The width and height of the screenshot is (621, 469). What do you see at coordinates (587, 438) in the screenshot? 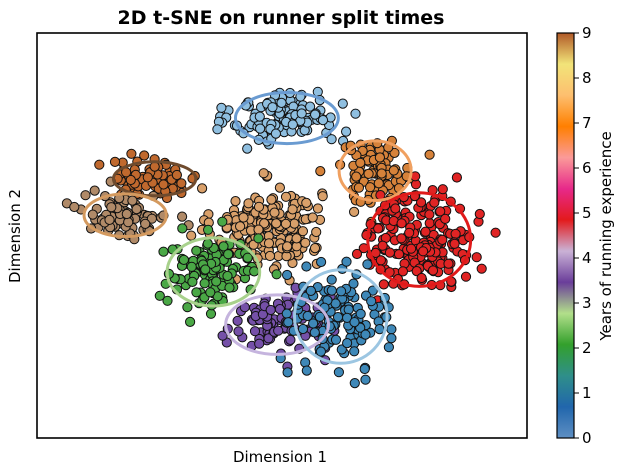
I see `colorbar-tick-label: 0` at bounding box center [587, 438].